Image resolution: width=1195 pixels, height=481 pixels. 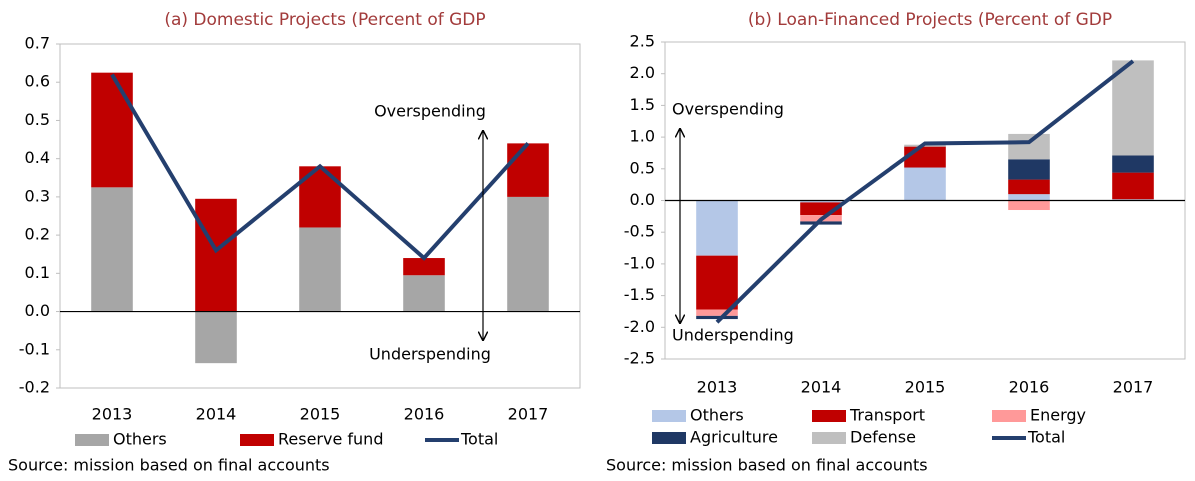 What do you see at coordinates (1058, 415) in the screenshot?
I see `legend-label: Energy` at bounding box center [1058, 415].